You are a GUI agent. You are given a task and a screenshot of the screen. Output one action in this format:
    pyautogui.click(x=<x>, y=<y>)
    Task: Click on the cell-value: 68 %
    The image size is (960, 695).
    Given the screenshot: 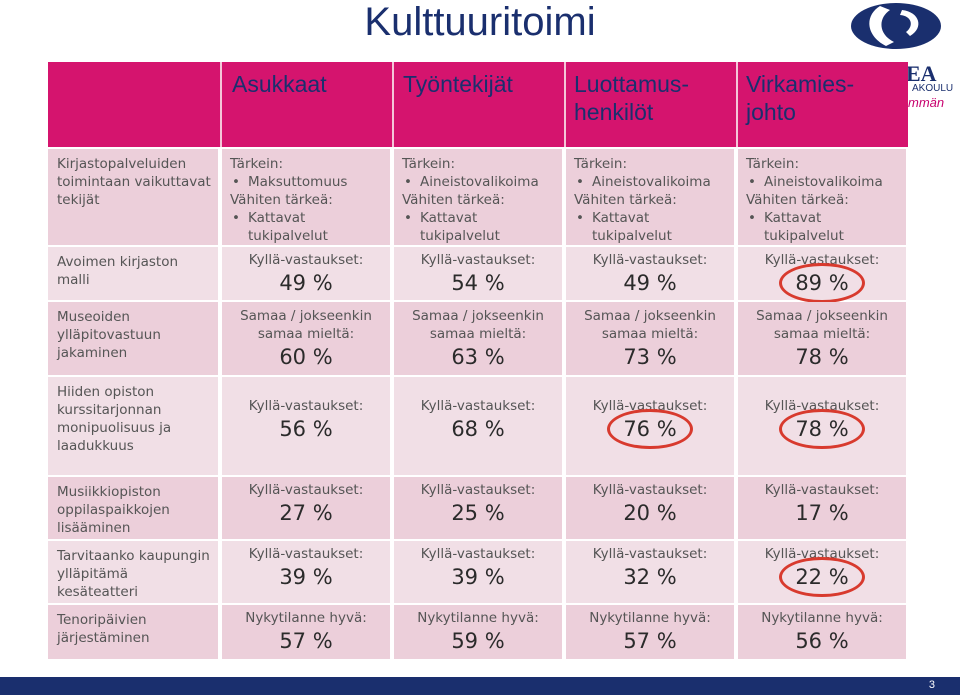 What is the action you would take?
    pyautogui.click(x=478, y=429)
    